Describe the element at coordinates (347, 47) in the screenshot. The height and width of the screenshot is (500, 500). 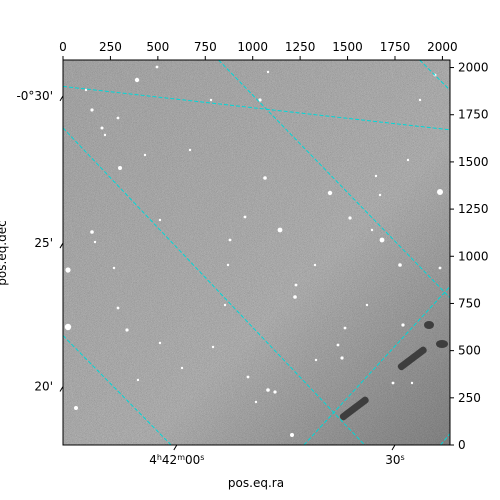
I see `x-tick-label: 1500` at that location.